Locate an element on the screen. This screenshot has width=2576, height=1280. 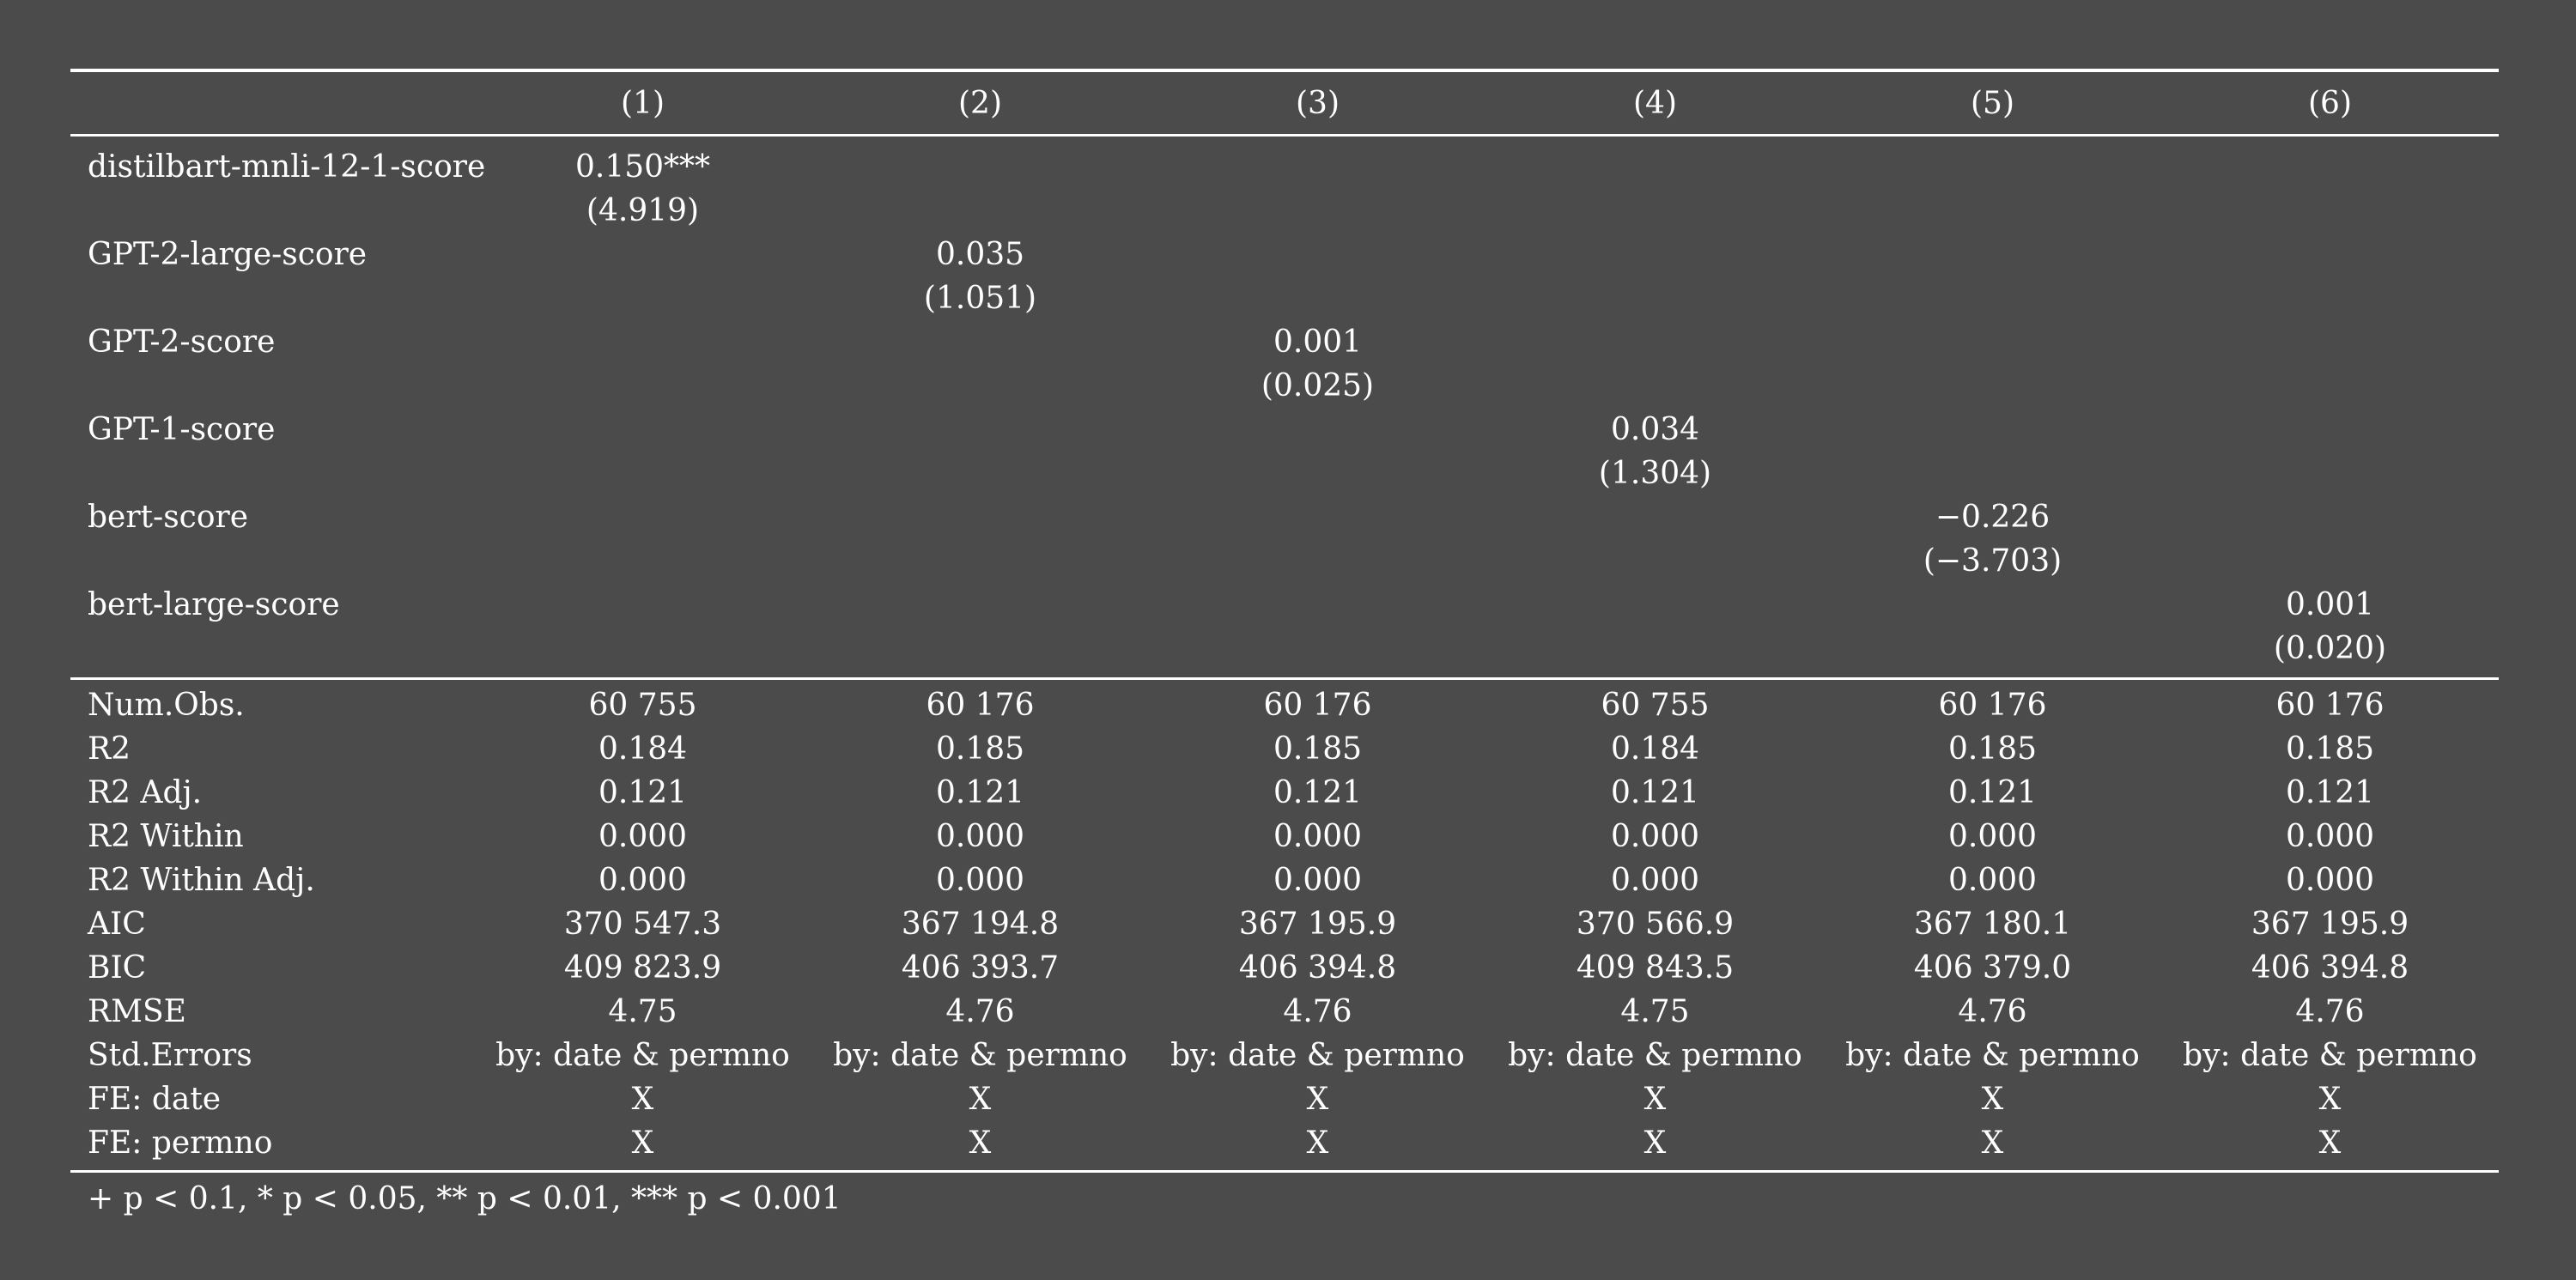
stat-value: 60 755 is located at coordinates (1655, 702).